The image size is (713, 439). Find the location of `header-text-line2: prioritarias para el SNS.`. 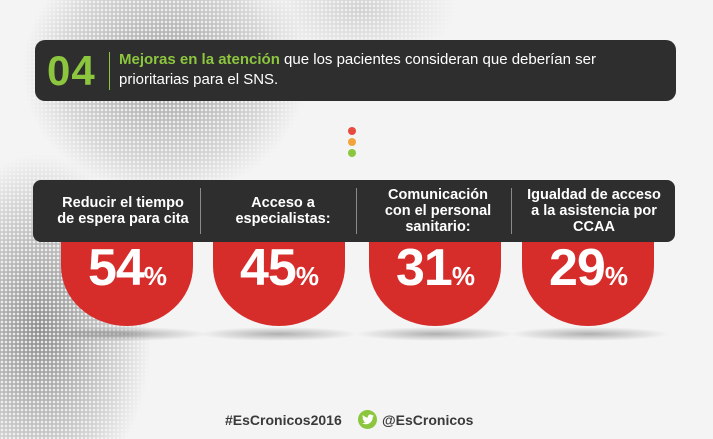

header-text-line2: prioritarias para el SNS. is located at coordinates (199, 79).